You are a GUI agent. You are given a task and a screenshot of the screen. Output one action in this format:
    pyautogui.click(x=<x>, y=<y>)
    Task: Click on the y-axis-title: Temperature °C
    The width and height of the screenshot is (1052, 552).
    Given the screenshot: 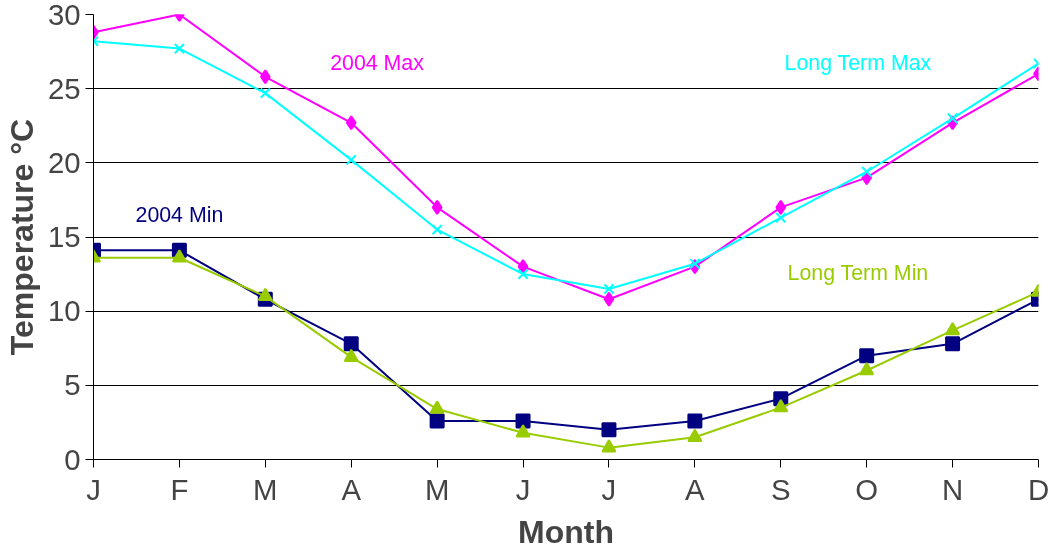 What is the action you would take?
    pyautogui.click(x=21, y=237)
    